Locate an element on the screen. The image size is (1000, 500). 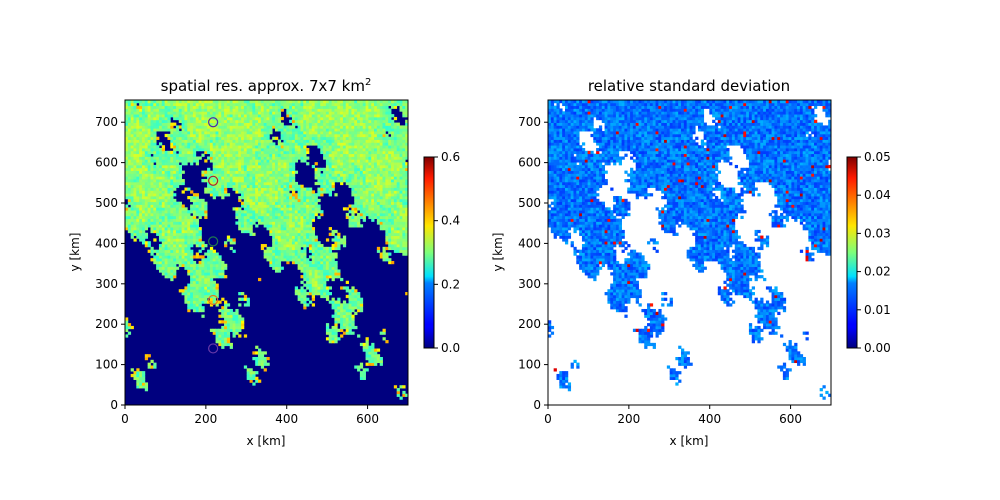
left-xlabel: x [km] is located at coordinates (266, 441).